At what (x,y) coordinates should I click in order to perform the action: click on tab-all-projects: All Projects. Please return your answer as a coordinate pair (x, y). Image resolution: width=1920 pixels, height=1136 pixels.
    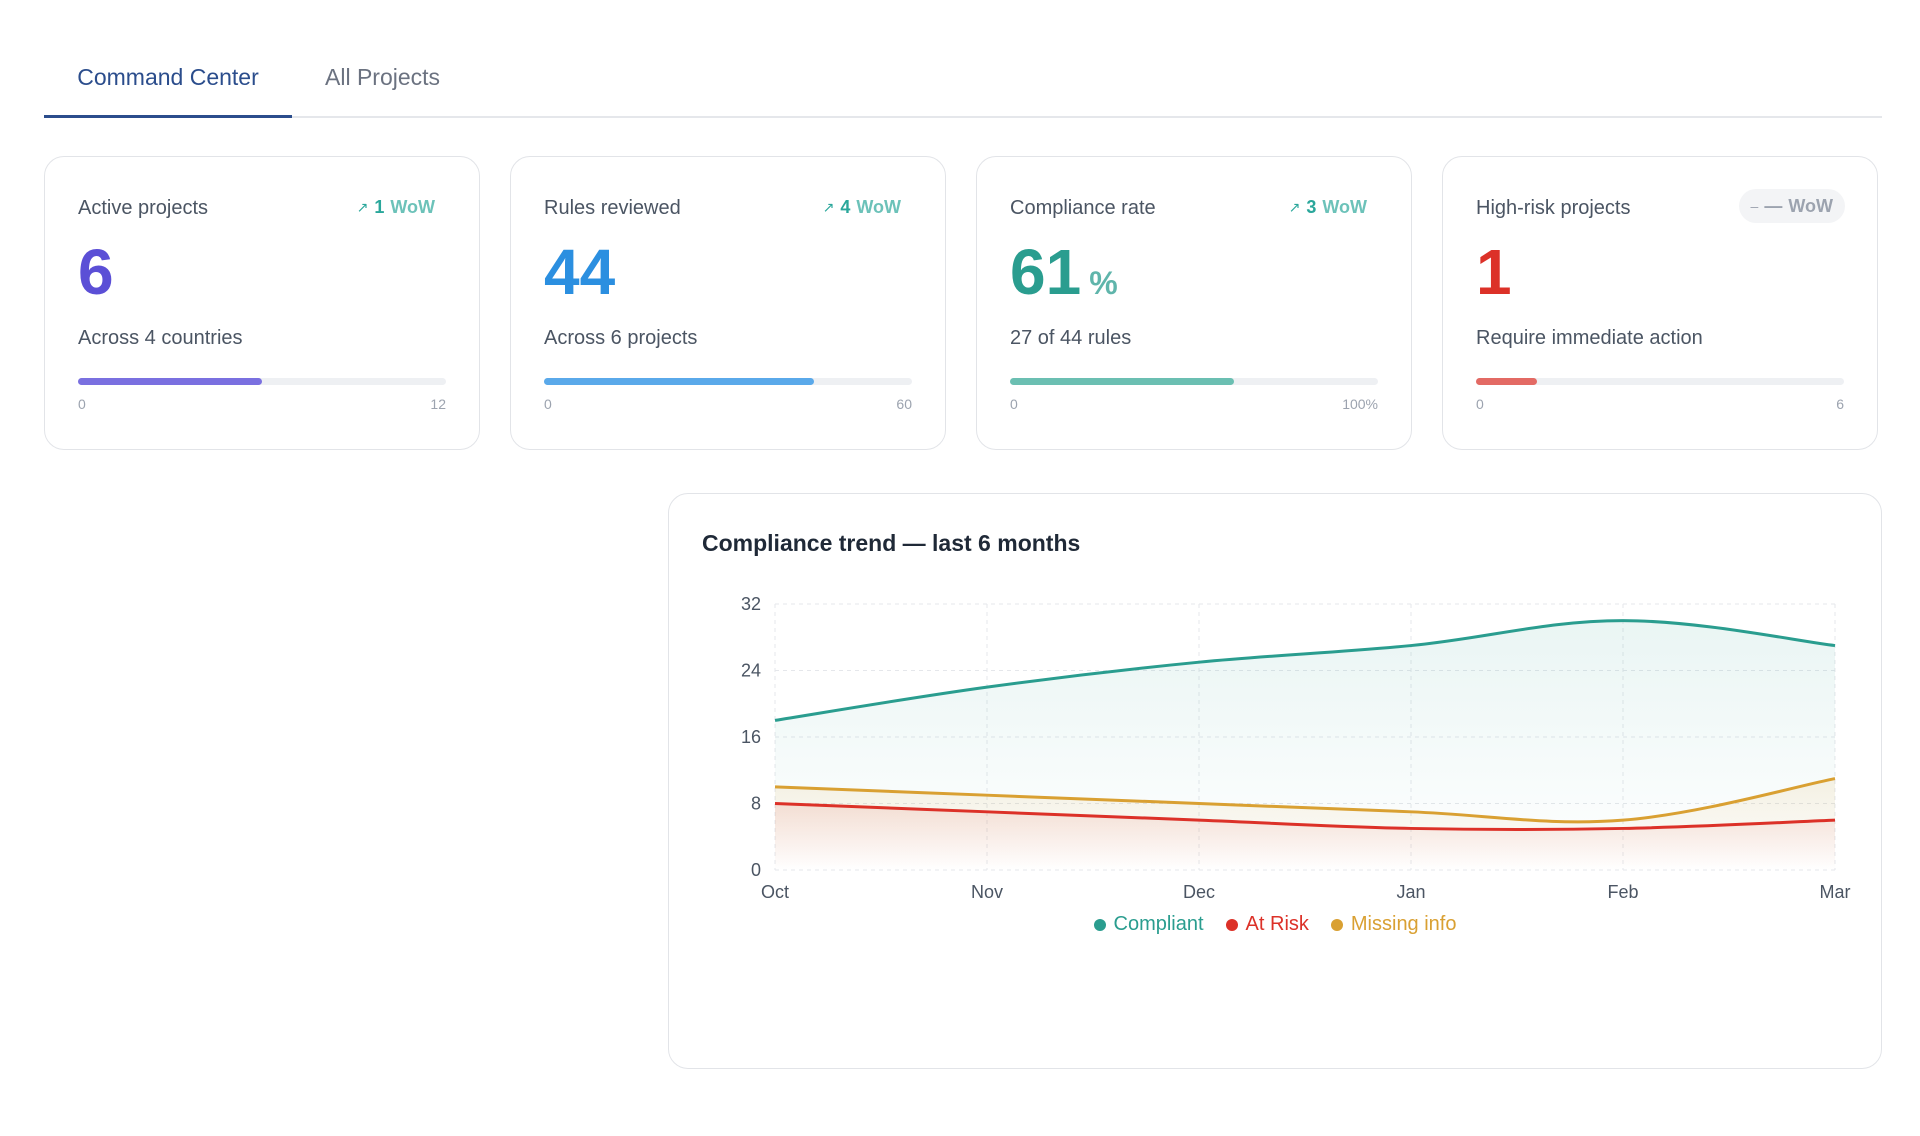
    Looking at the image, I should click on (383, 77).